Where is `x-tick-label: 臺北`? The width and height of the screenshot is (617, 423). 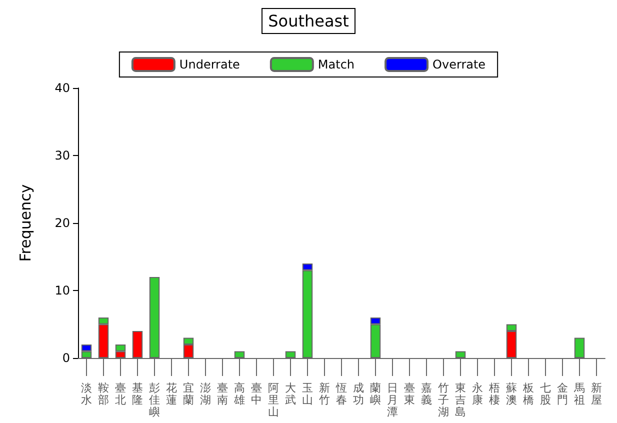 x-tick-label: 臺北 is located at coordinates (120, 394).